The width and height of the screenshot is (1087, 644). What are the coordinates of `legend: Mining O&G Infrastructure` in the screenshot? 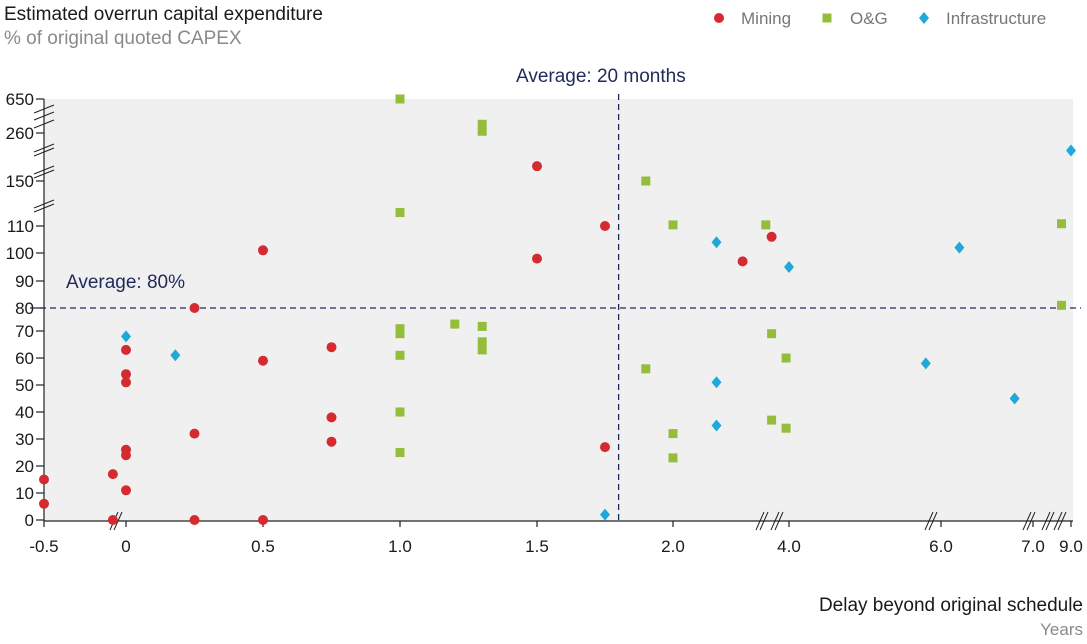 It's located at (880, 18).